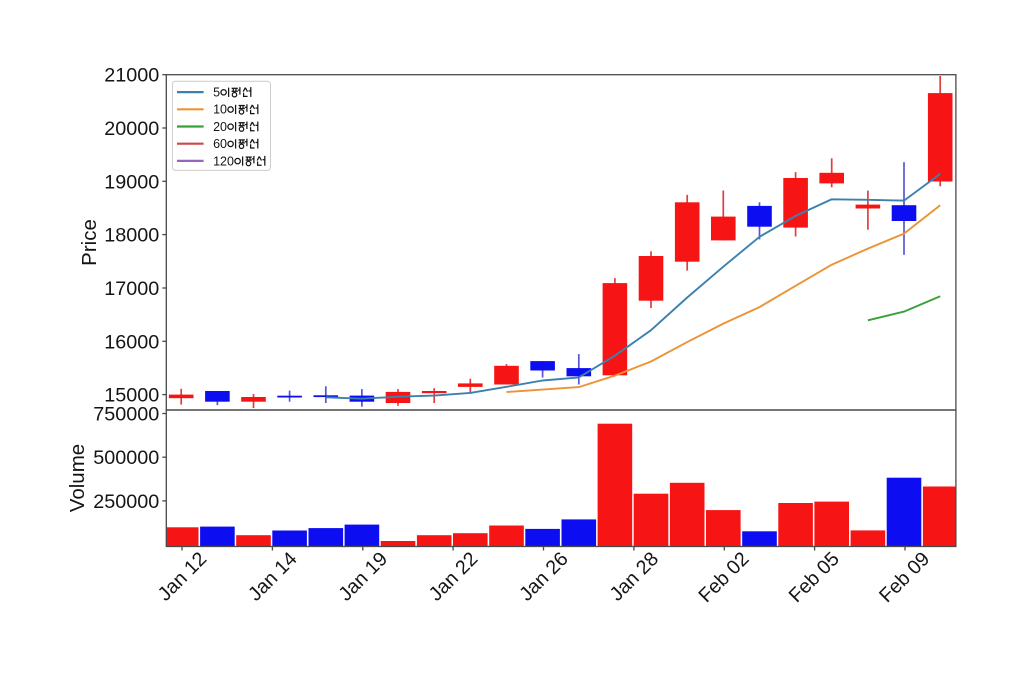 The image size is (1024, 674). I want to click on svg-text: 250000, so click(126, 502).